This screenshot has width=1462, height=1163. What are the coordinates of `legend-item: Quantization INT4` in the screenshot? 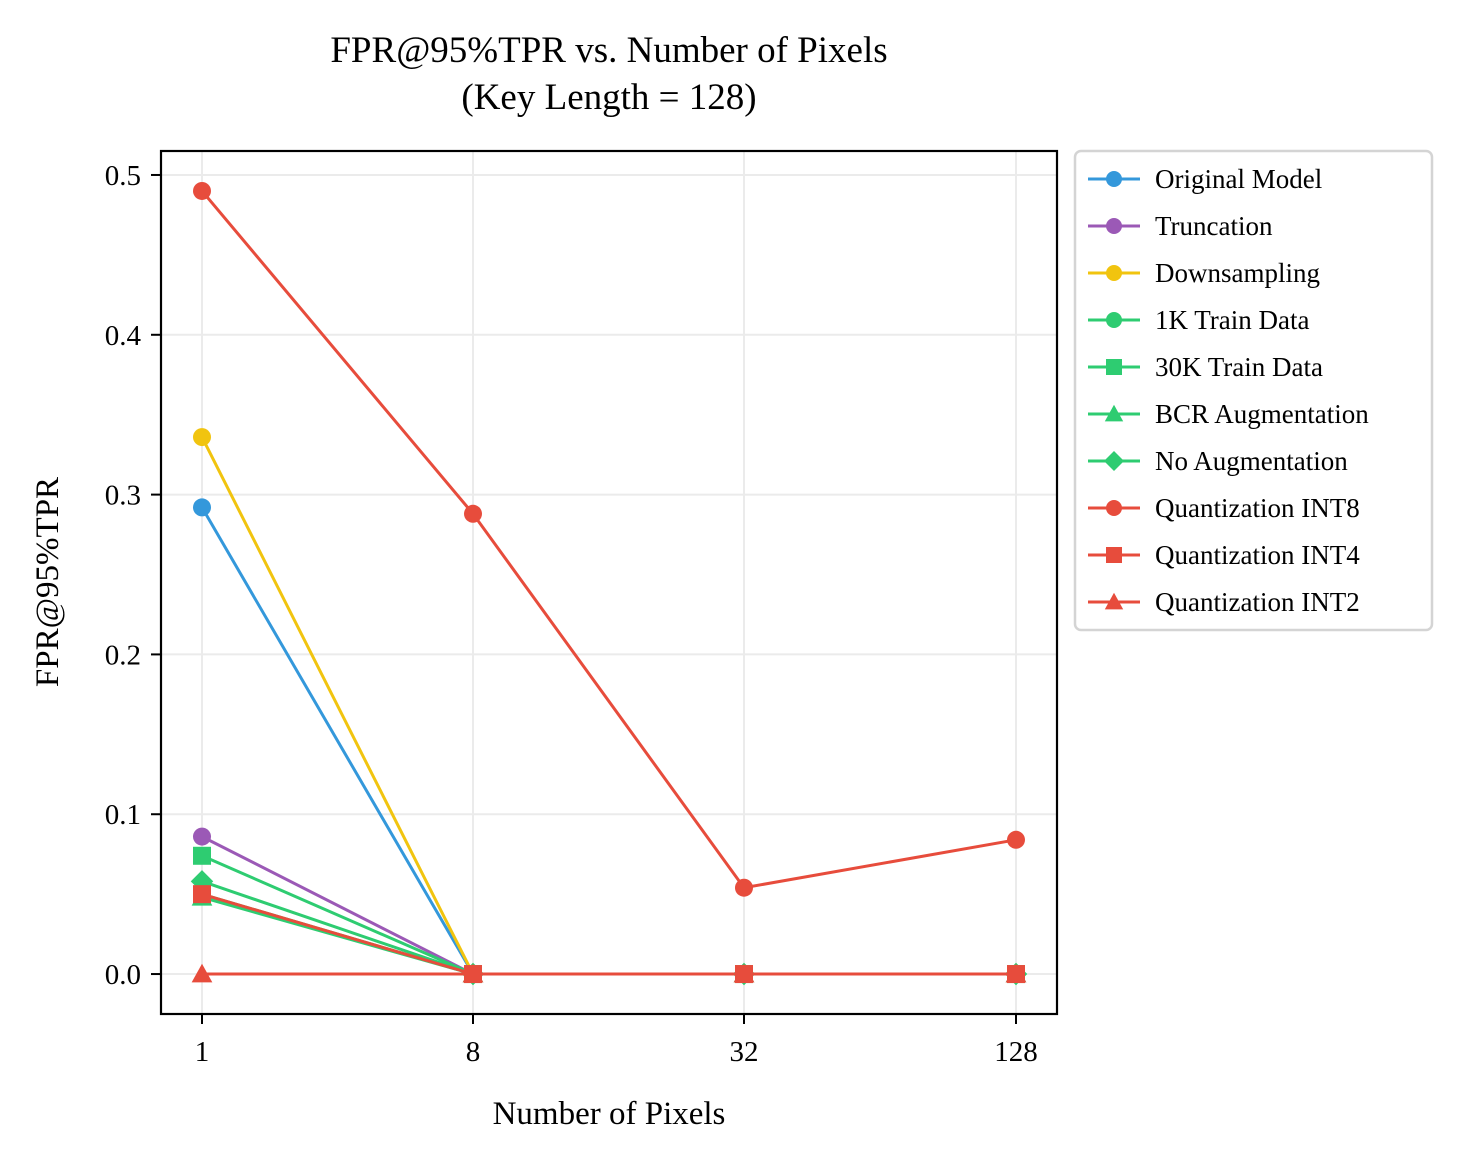 It's located at (1224, 555).